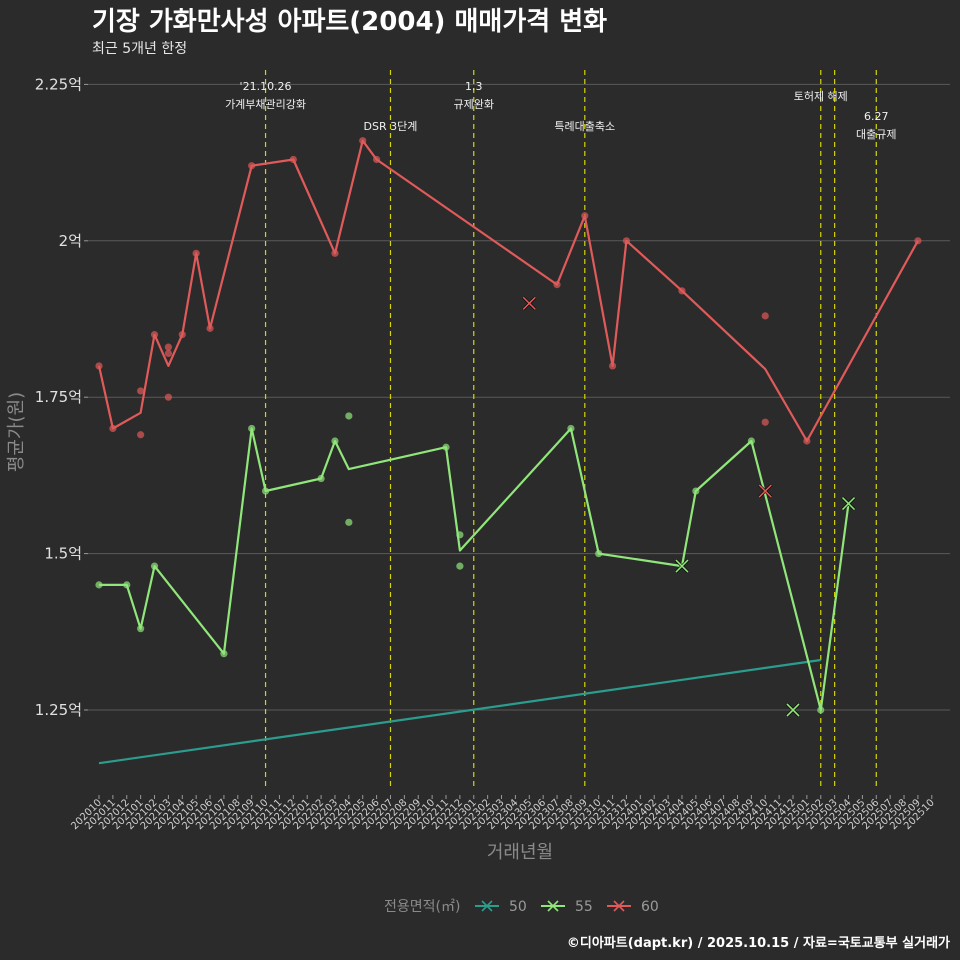 This screenshot has width=960, height=960. What do you see at coordinates (265, 104) in the screenshot?
I see `event-label: 가계부채관리강화` at bounding box center [265, 104].